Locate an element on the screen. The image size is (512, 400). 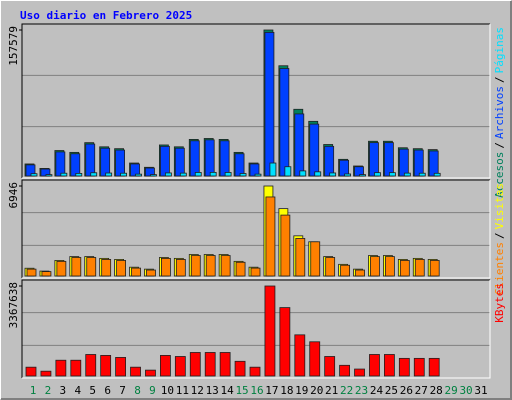
x-tick-label: 3 is located at coordinates (63, 390).